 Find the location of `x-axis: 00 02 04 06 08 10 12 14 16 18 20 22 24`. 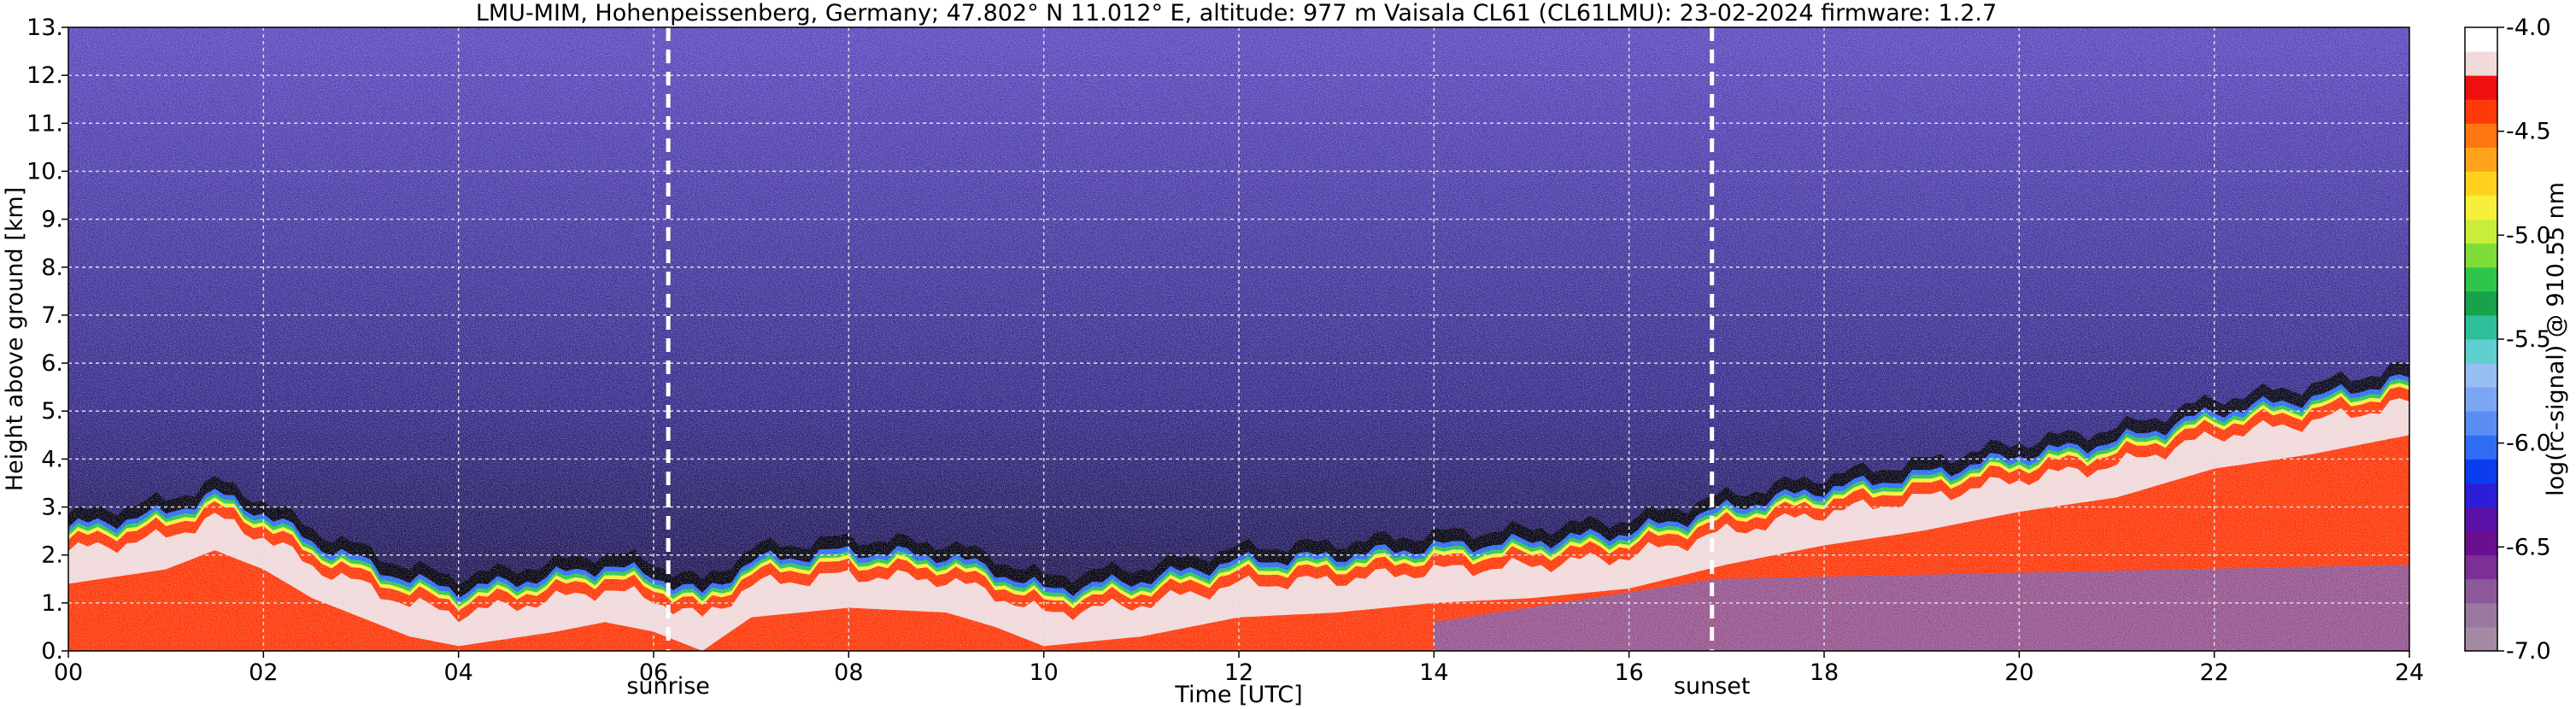

x-axis: 00 02 04 06 08 10 12 14 16 18 20 22 24 is located at coordinates (1239, 668).